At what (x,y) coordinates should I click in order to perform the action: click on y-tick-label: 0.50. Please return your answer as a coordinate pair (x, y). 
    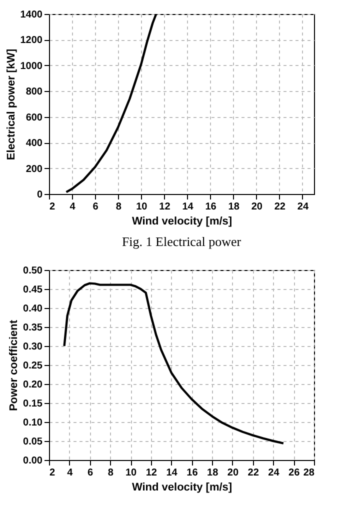
    Looking at the image, I should click on (33, 271).